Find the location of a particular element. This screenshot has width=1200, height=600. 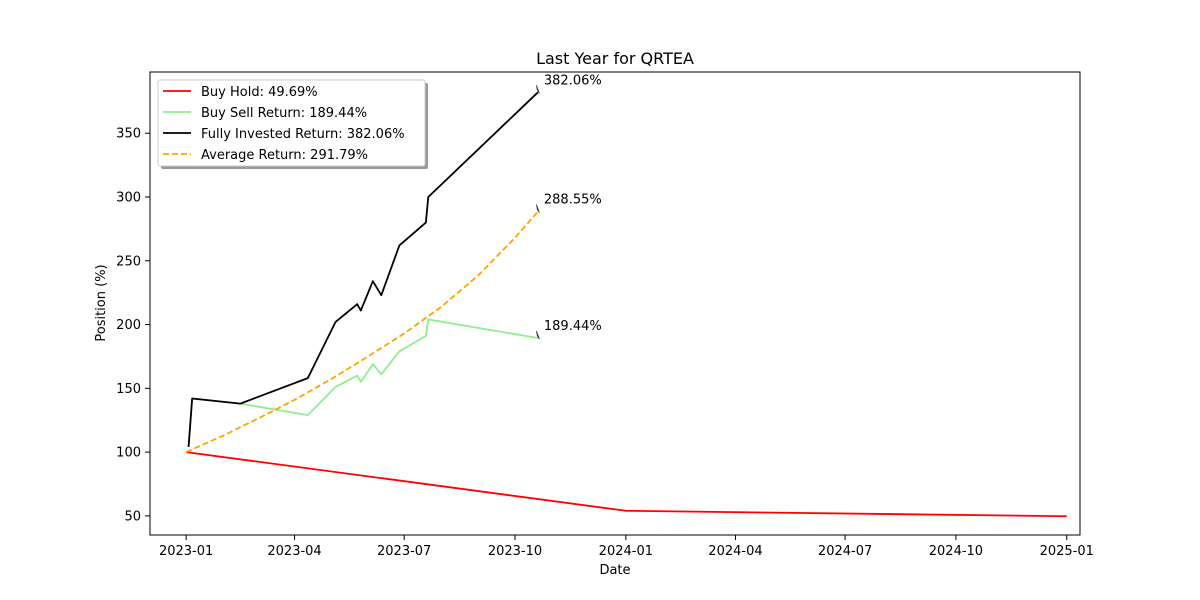

x-tick-label: 2023-04 is located at coordinates (294, 551).